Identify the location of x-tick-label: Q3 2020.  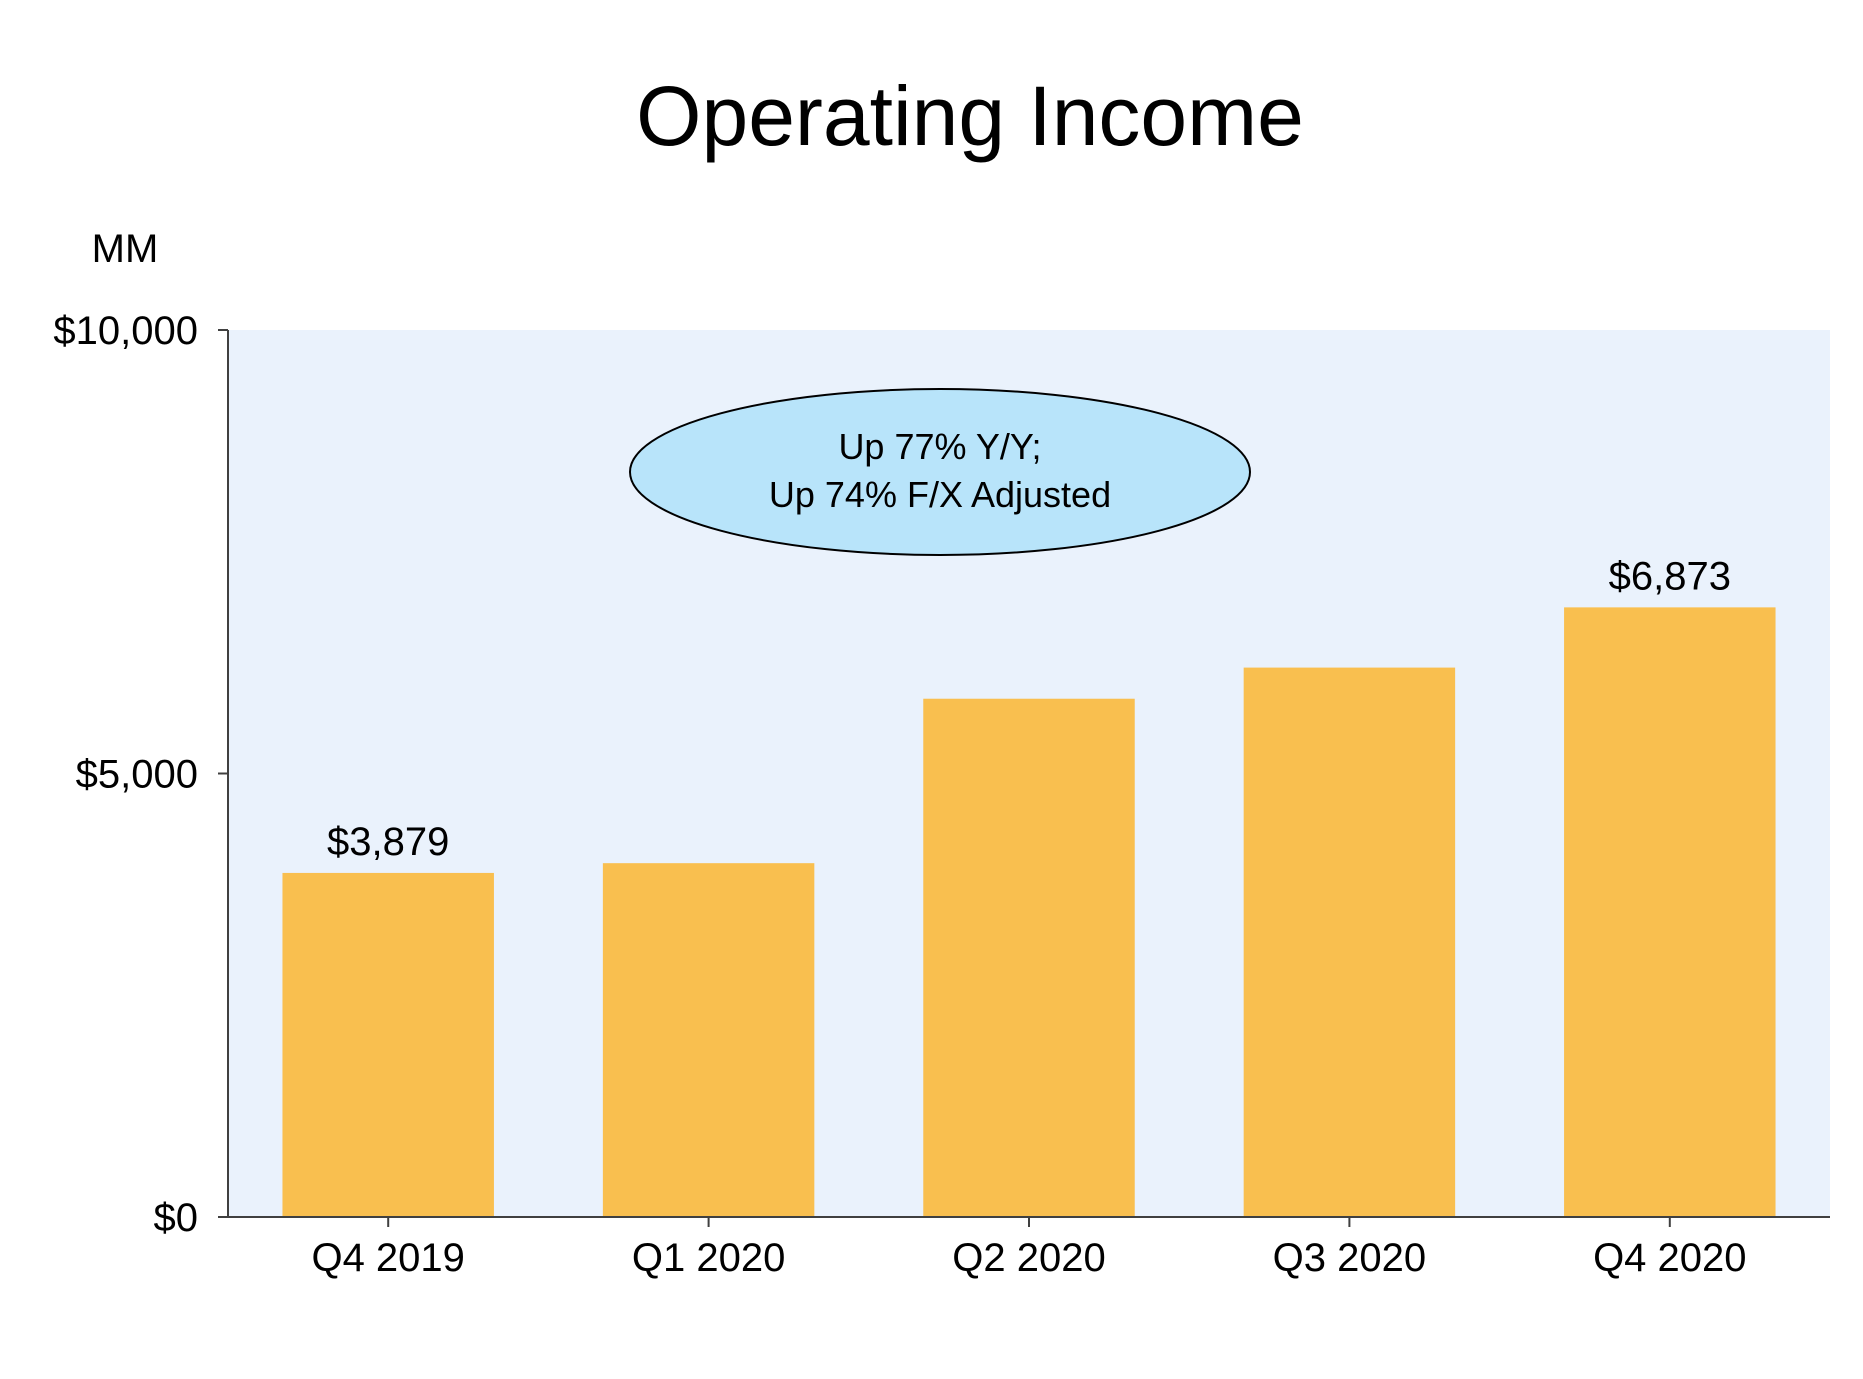
(1349, 1258).